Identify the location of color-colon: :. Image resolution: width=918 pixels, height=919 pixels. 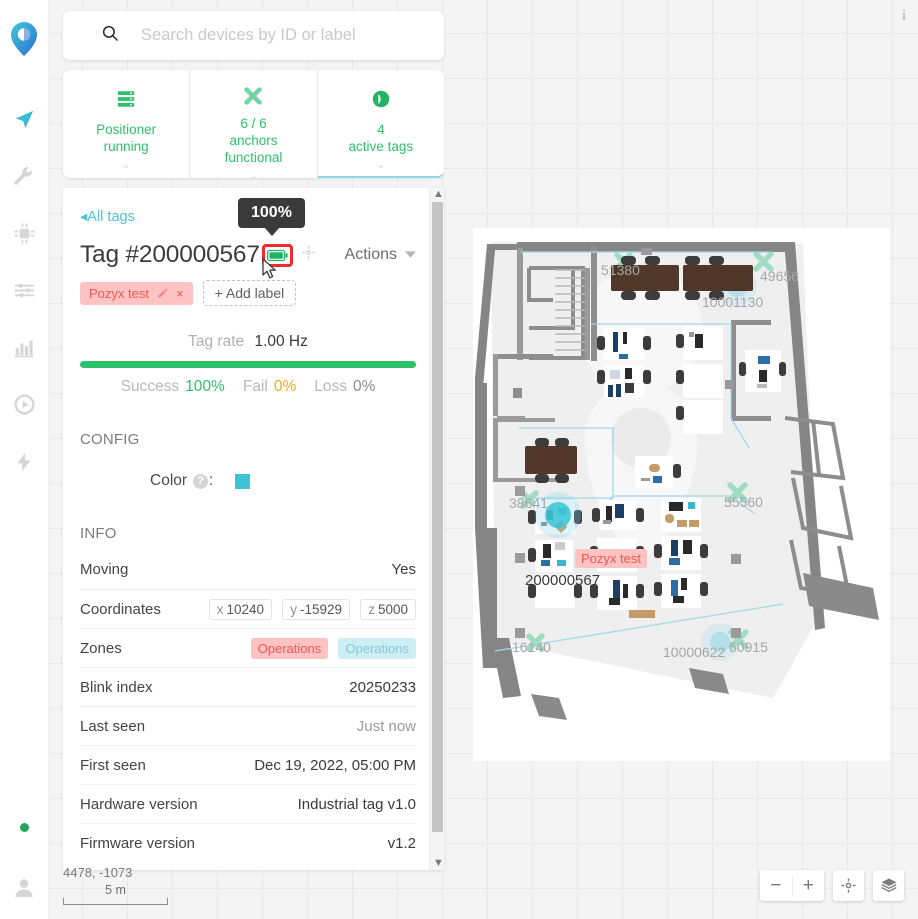
(211, 480).